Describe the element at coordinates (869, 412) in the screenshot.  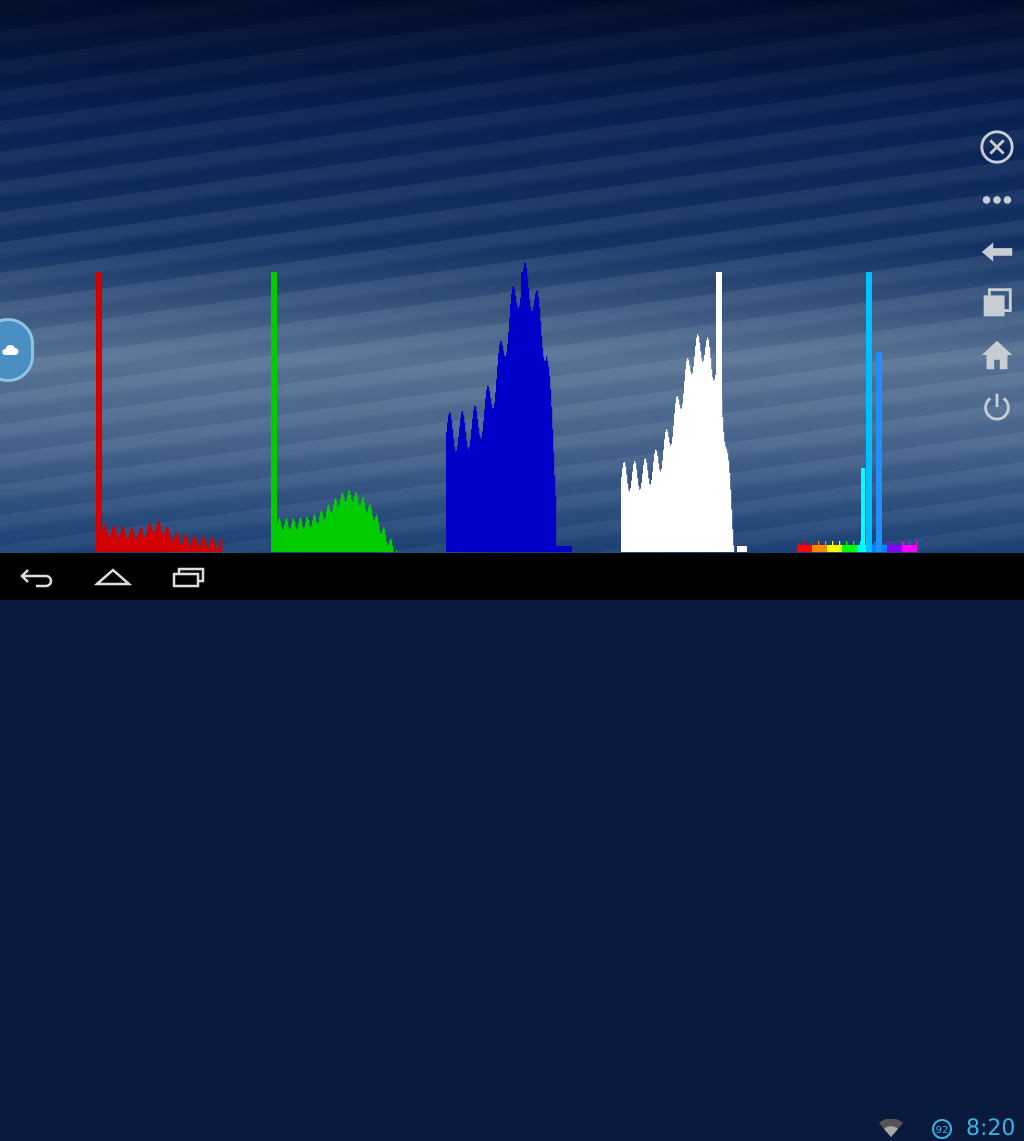
I see `hue-histogram-spike` at that location.